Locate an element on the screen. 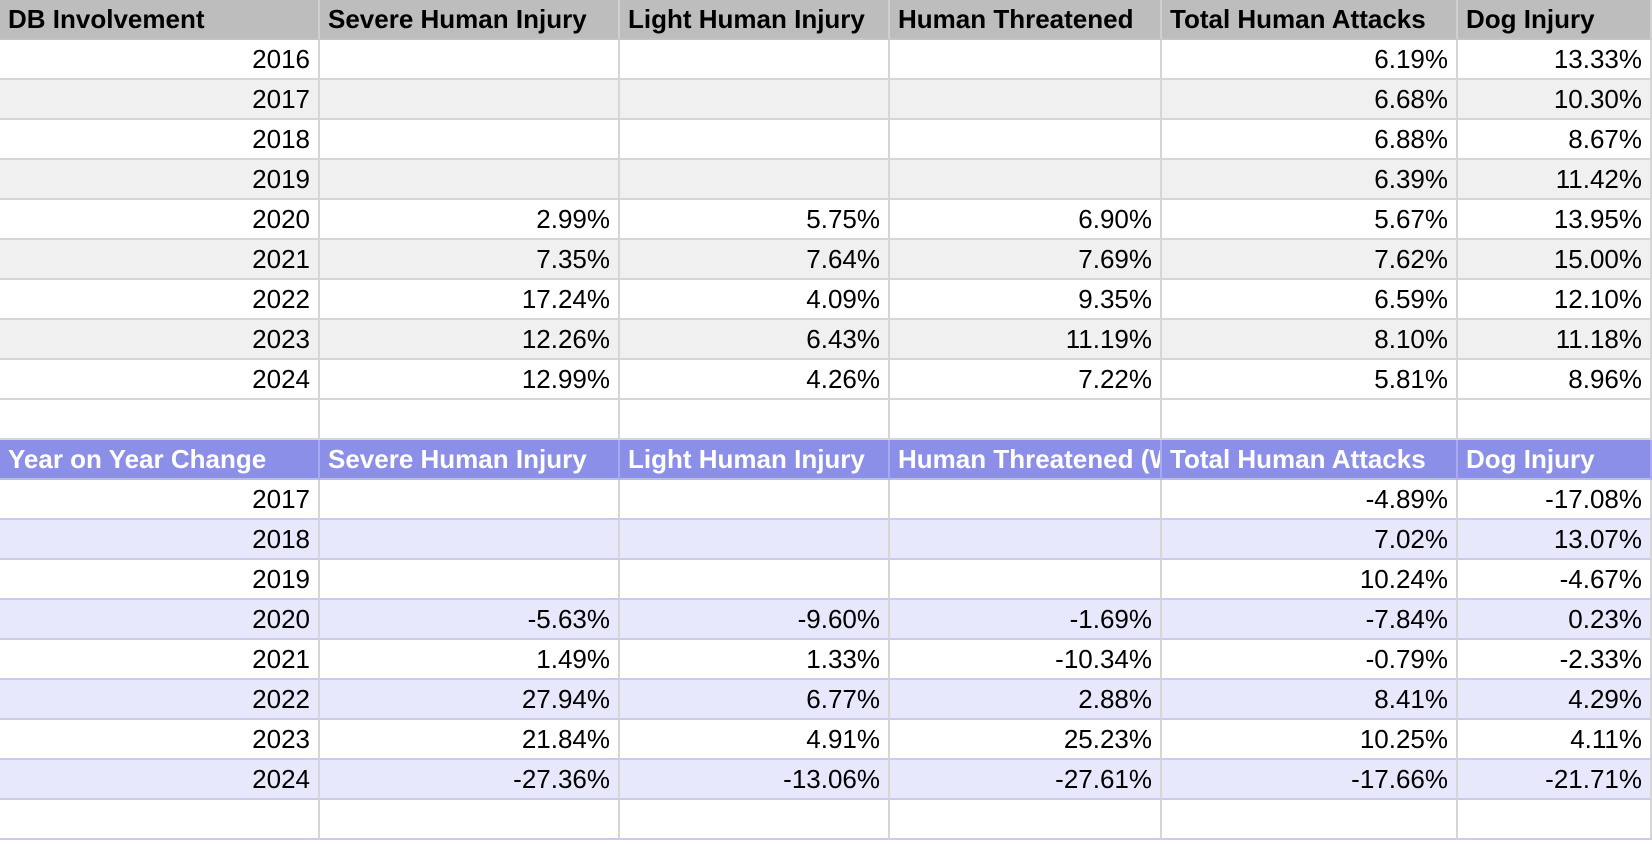 Image resolution: width=1652 pixels, height=844 pixels. data-cell: 4.29% is located at coordinates (1555, 700).